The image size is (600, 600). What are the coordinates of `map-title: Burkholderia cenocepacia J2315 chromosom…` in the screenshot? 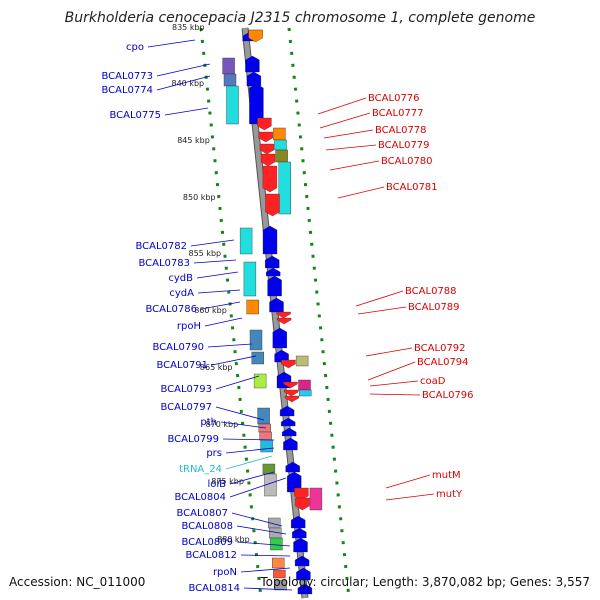 It's located at (300, 18).